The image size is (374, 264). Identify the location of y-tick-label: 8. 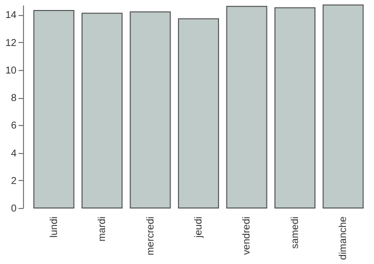
(13, 98).